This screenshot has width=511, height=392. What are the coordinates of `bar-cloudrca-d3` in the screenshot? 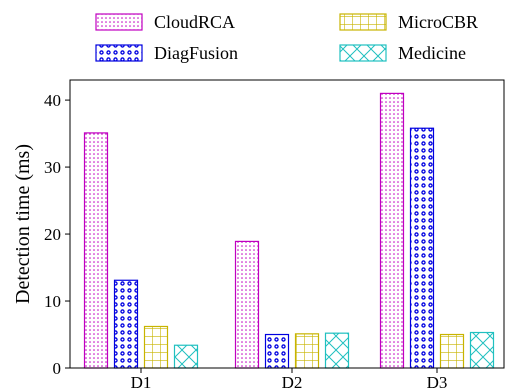 It's located at (392, 230).